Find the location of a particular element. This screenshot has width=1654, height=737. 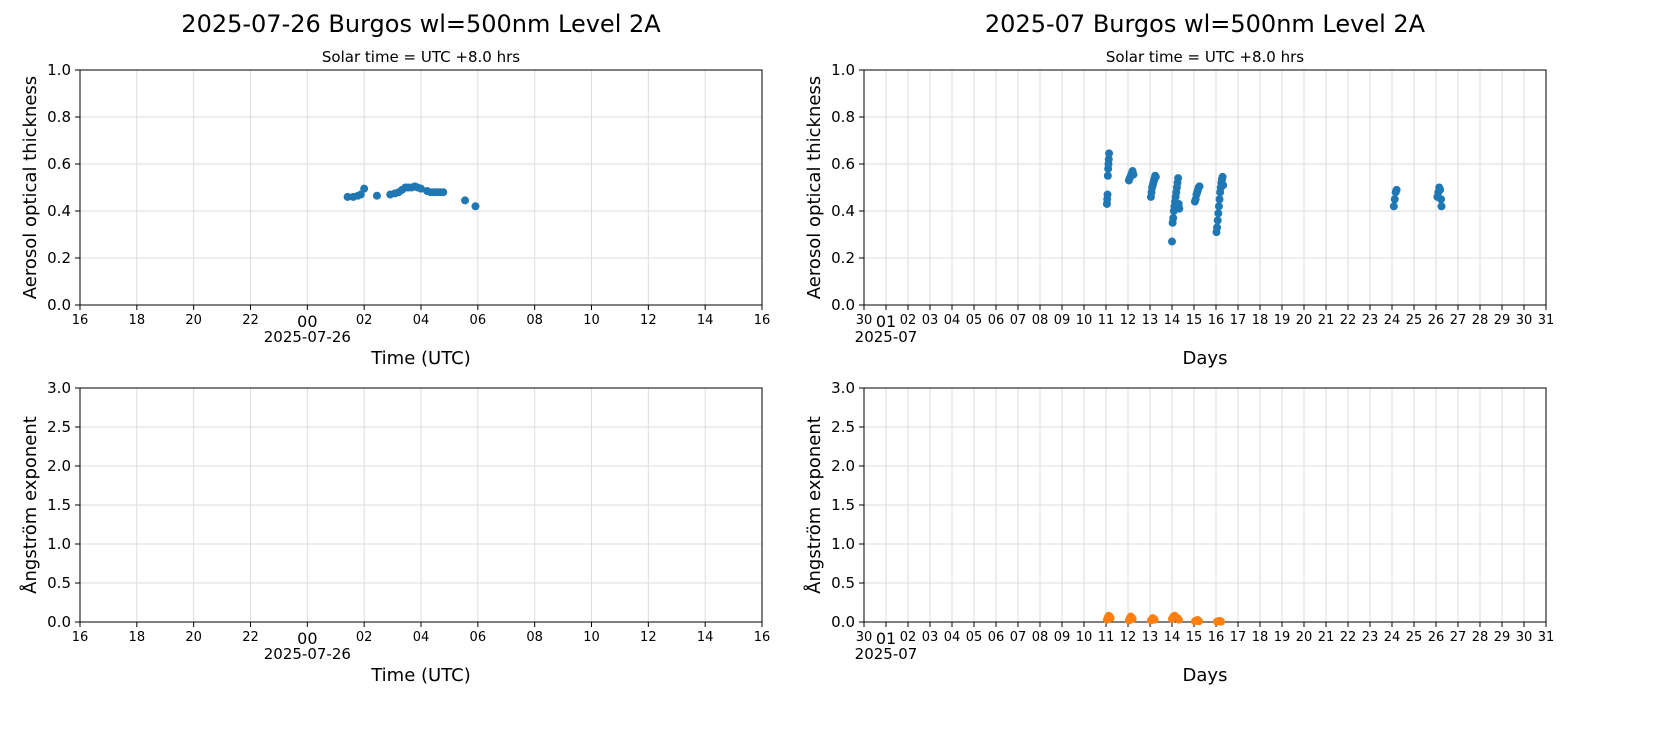

x-tick-label: 03 is located at coordinates (930, 637).